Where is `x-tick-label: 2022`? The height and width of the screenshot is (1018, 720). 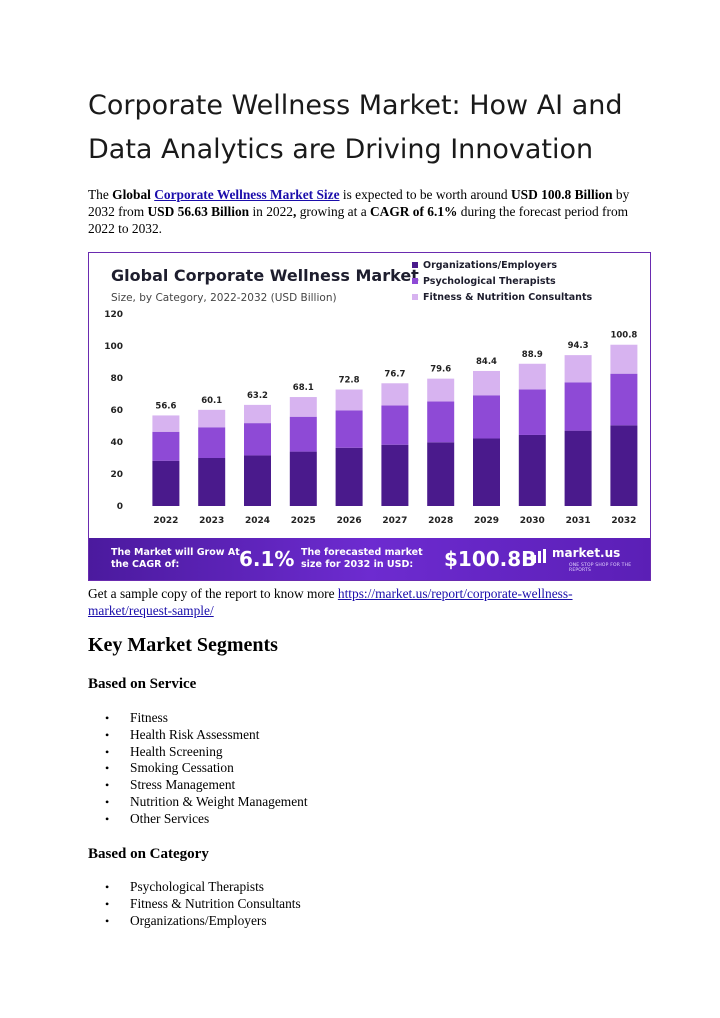
x-tick-label: 2022 is located at coordinates (165, 521).